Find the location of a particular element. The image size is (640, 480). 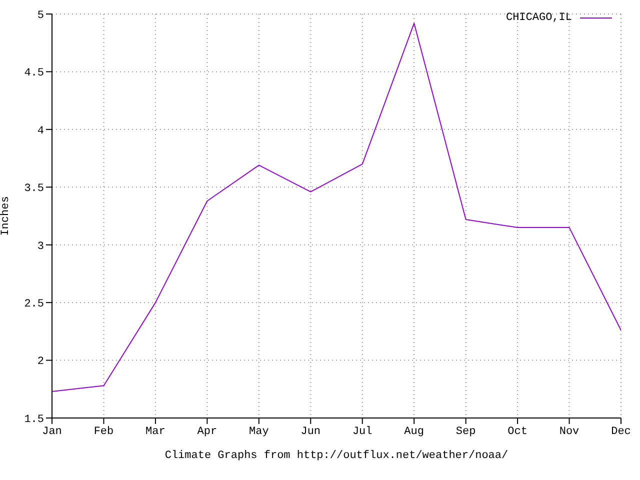

y-tick-label: 4 is located at coordinates (40, 131).